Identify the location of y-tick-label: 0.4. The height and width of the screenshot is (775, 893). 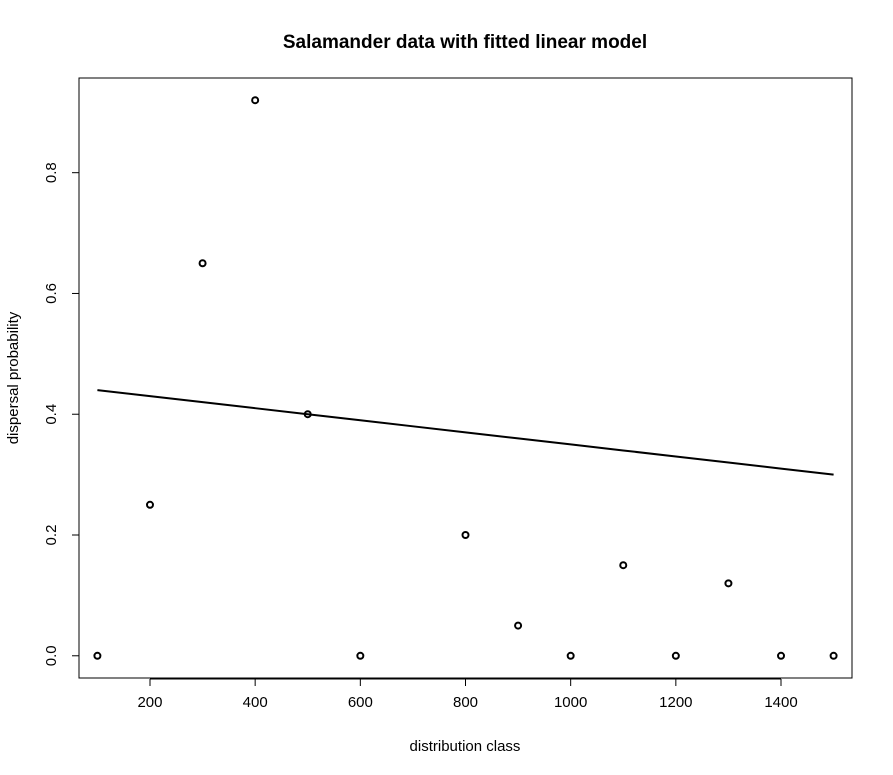
(51, 414).